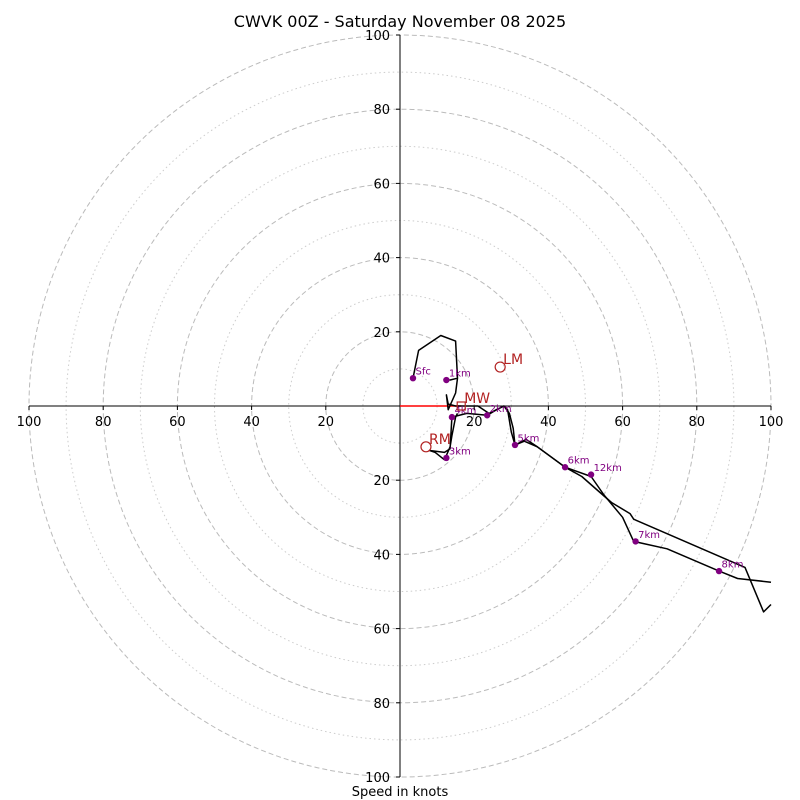  Describe the element at coordinates (608, 468) in the screenshot. I see `height-label-12km: 12km` at that location.